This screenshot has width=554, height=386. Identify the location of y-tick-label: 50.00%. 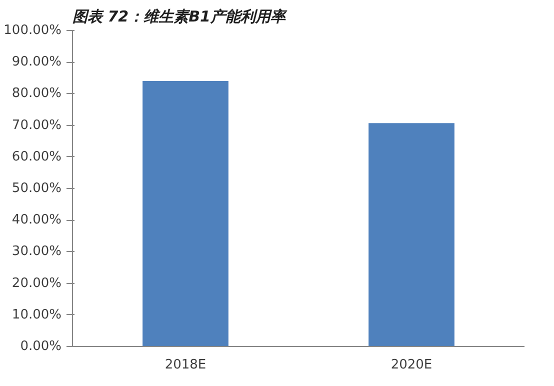
(37, 188).